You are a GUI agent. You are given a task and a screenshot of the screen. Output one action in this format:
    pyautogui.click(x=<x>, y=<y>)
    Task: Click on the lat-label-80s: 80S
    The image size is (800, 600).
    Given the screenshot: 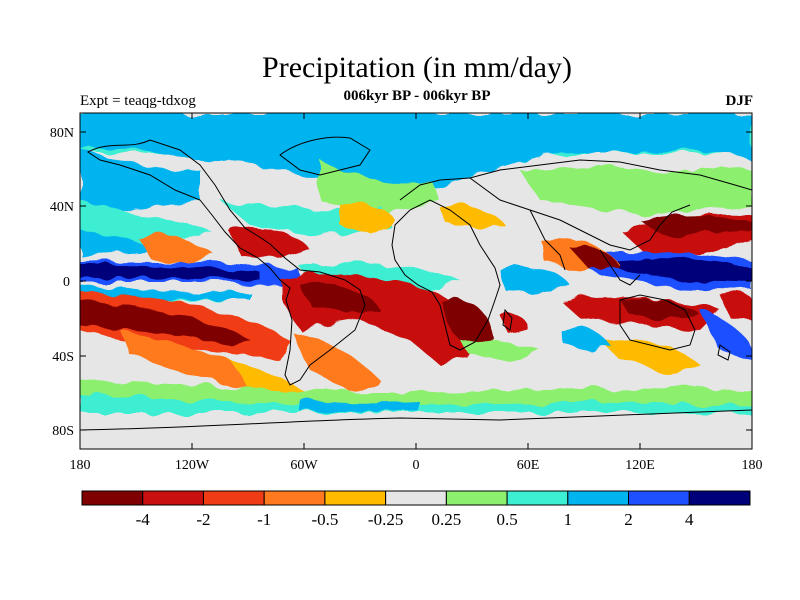 What is the action you would take?
    pyautogui.click(x=63, y=431)
    